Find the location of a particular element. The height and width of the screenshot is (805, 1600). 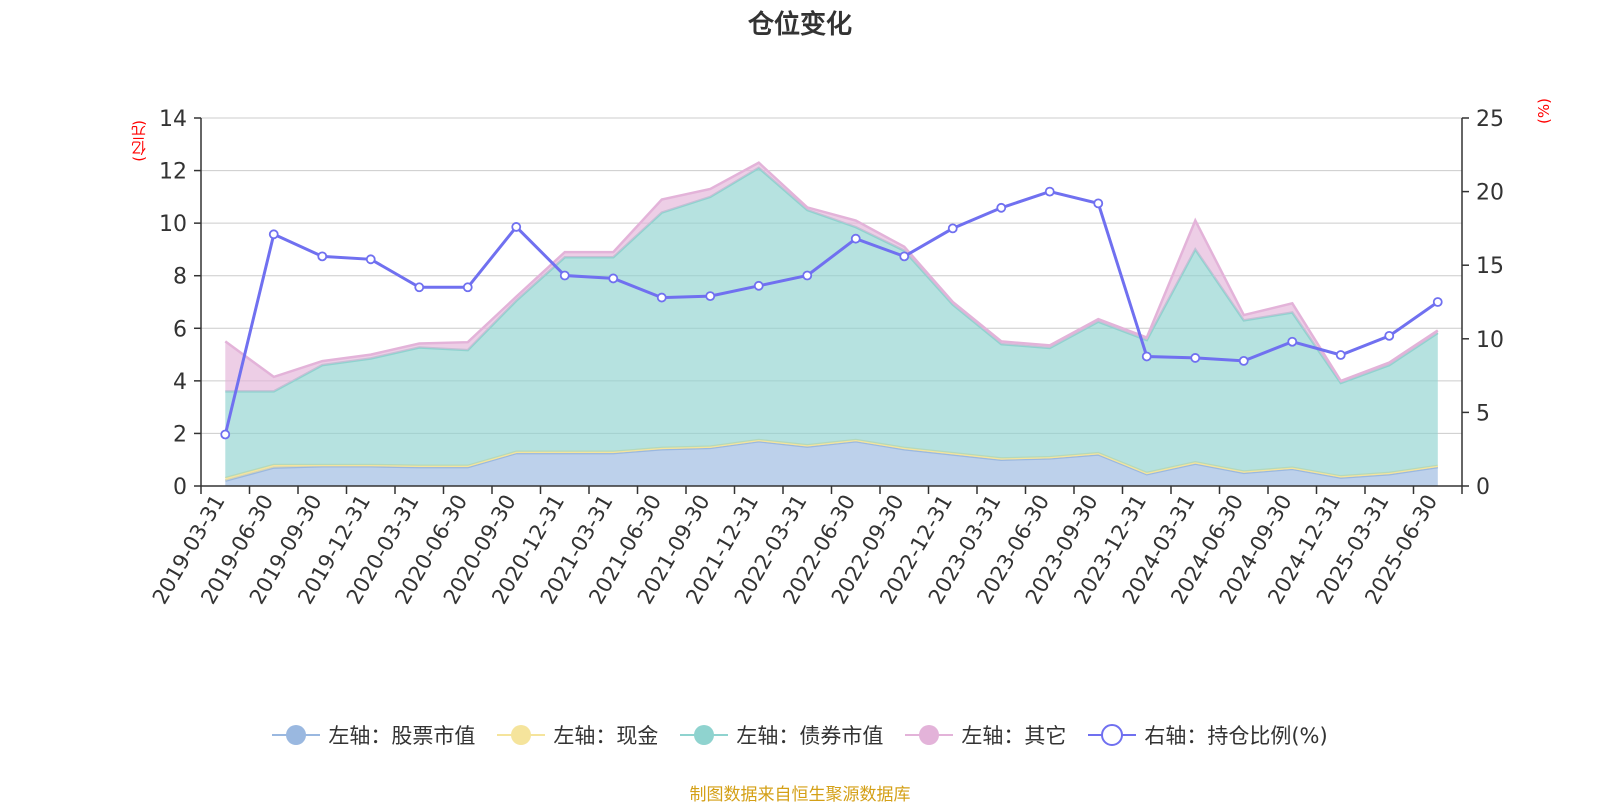

left-tick-label: 14 is located at coordinates (173, 119).